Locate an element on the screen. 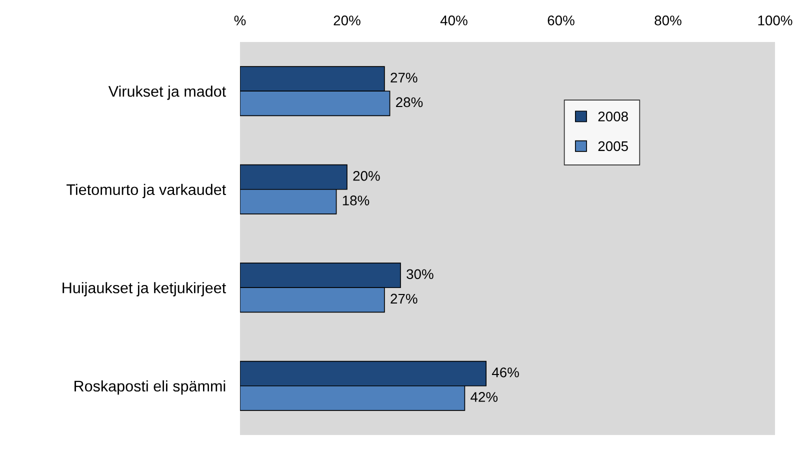  x-tick-label: 60% is located at coordinates (561, 21).